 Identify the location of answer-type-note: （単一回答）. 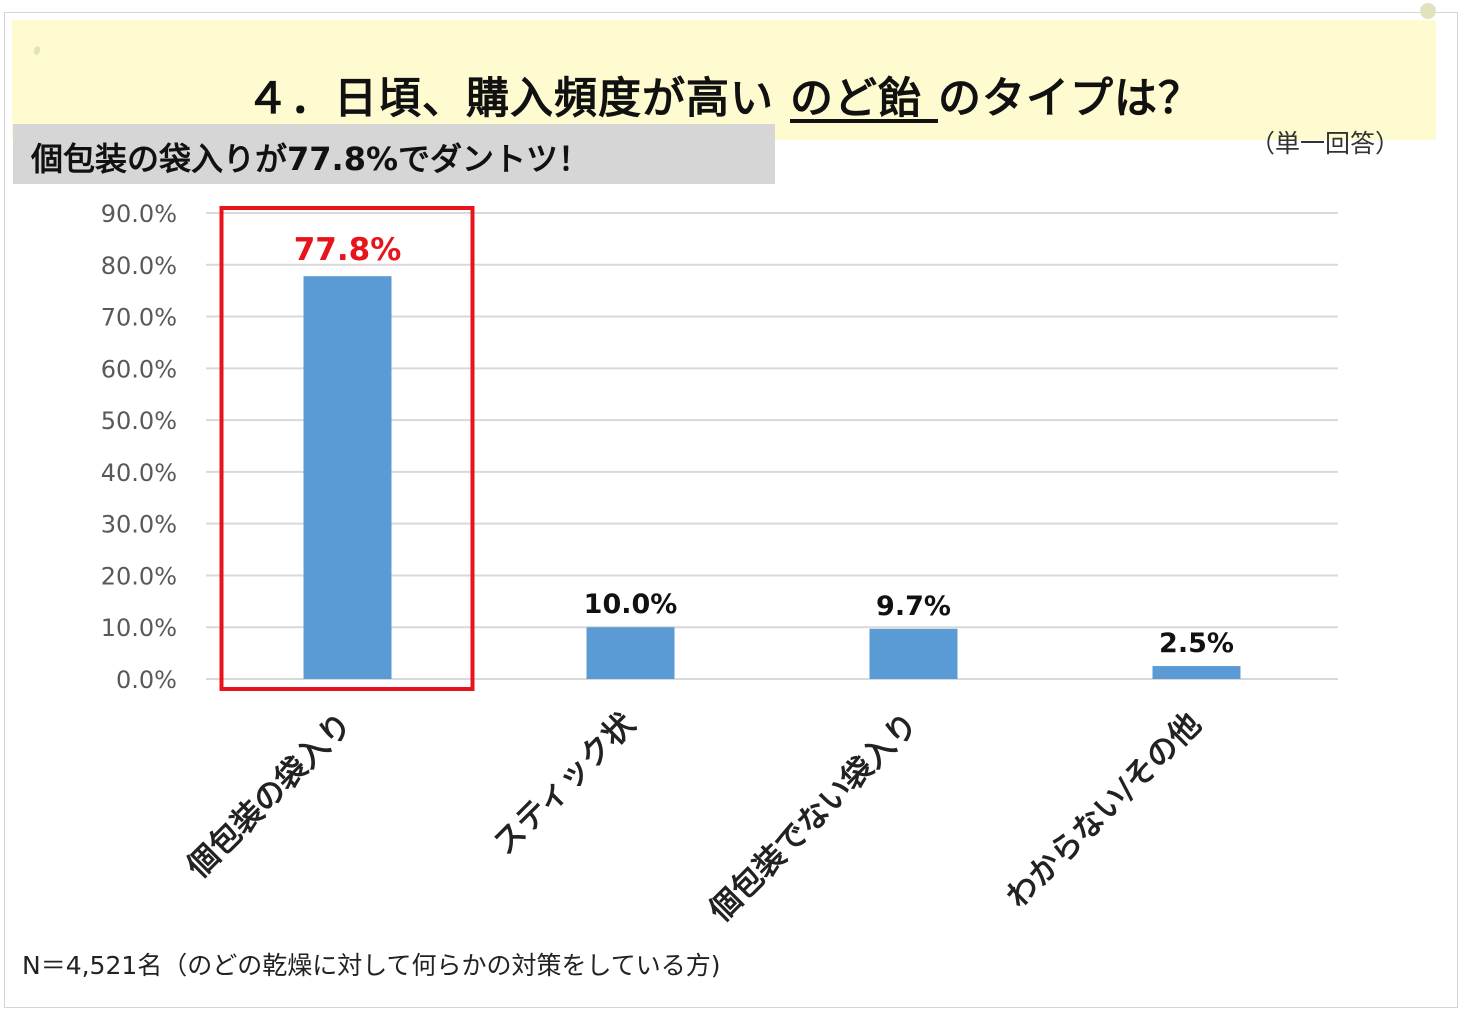
(1324, 143).